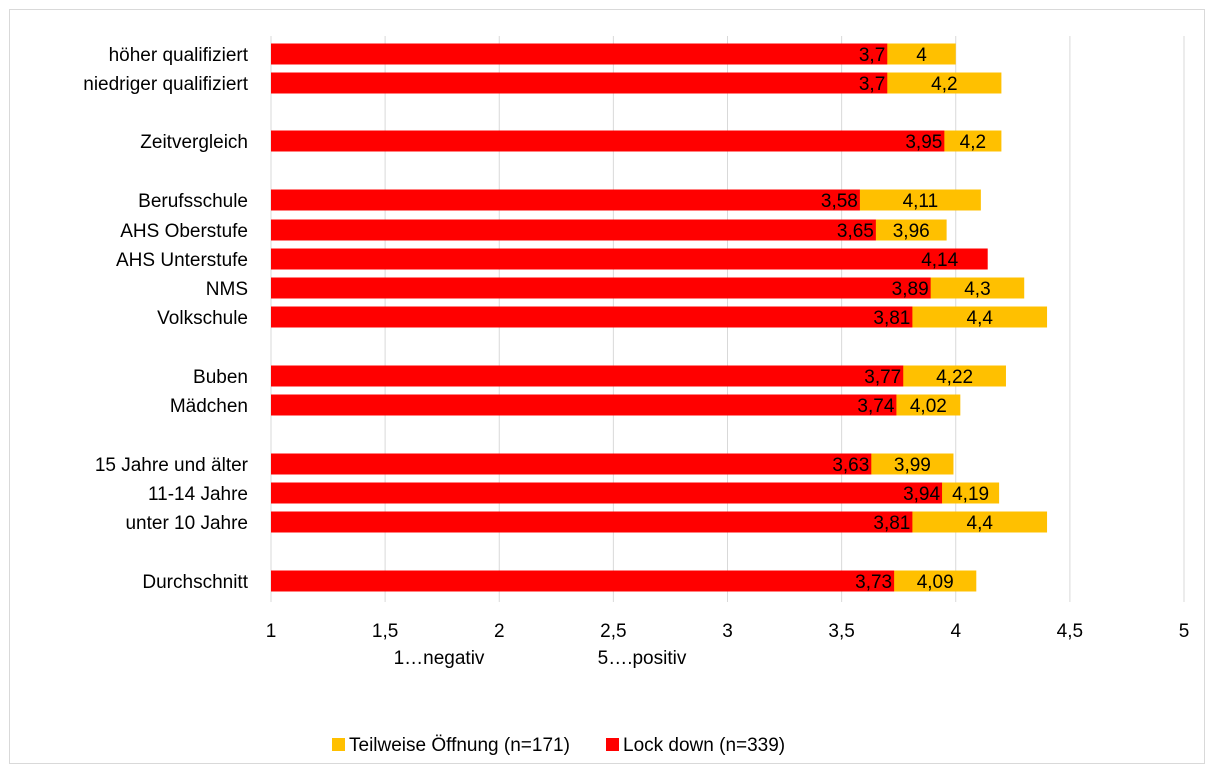 Image resolution: width=1215 pixels, height=773 pixels. What do you see at coordinates (540, 658) in the screenshot?
I see `axis-notes: 1…negativ 5….positiv` at bounding box center [540, 658].